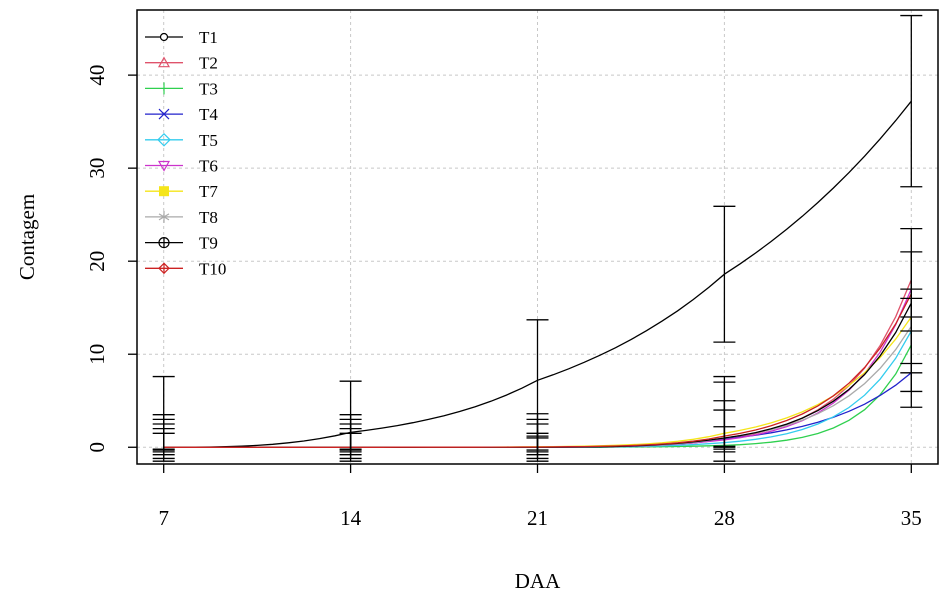 This screenshot has width=940, height=592. Describe the element at coordinates (212, 268) in the screenshot. I see `legend-label: T10` at that location.